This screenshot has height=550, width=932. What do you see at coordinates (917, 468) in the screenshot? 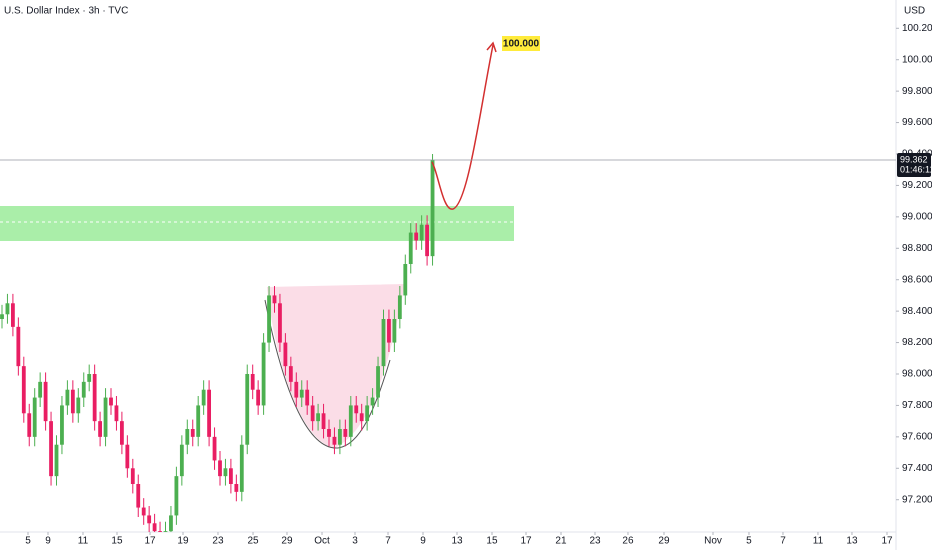
I see `y-tick-label: 97.400` at bounding box center [917, 468].